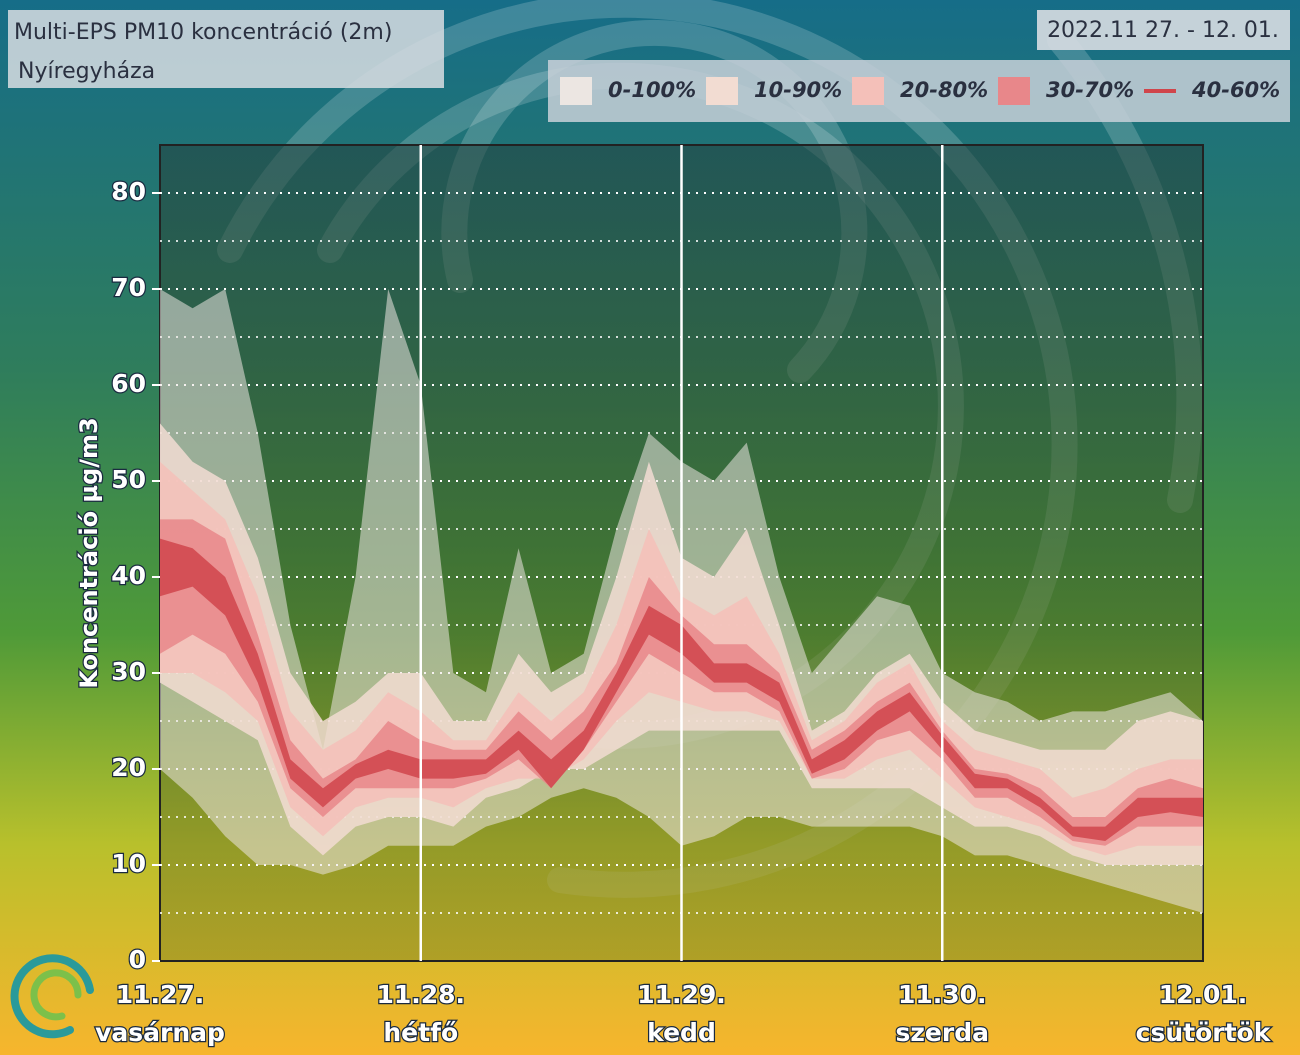 The image size is (1300, 1055). I want to click on legend-label: 30-70%, so click(1090, 90).